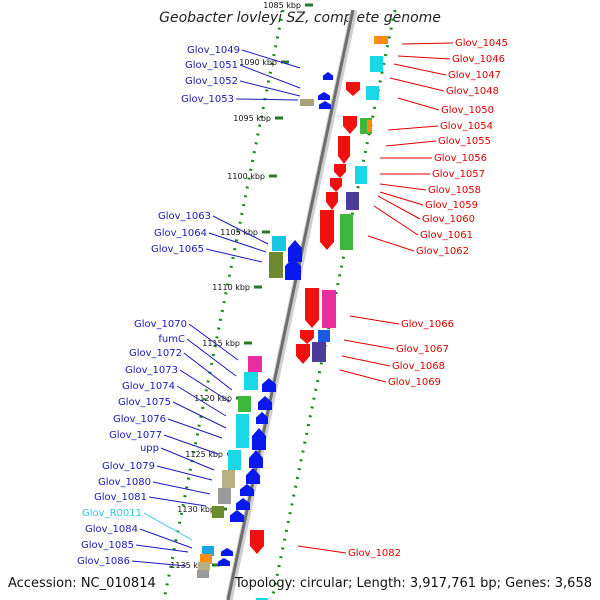 The height and width of the screenshot is (600, 600). I want to click on tick-1095-kbp: 1095 kbp, so click(258, 118).